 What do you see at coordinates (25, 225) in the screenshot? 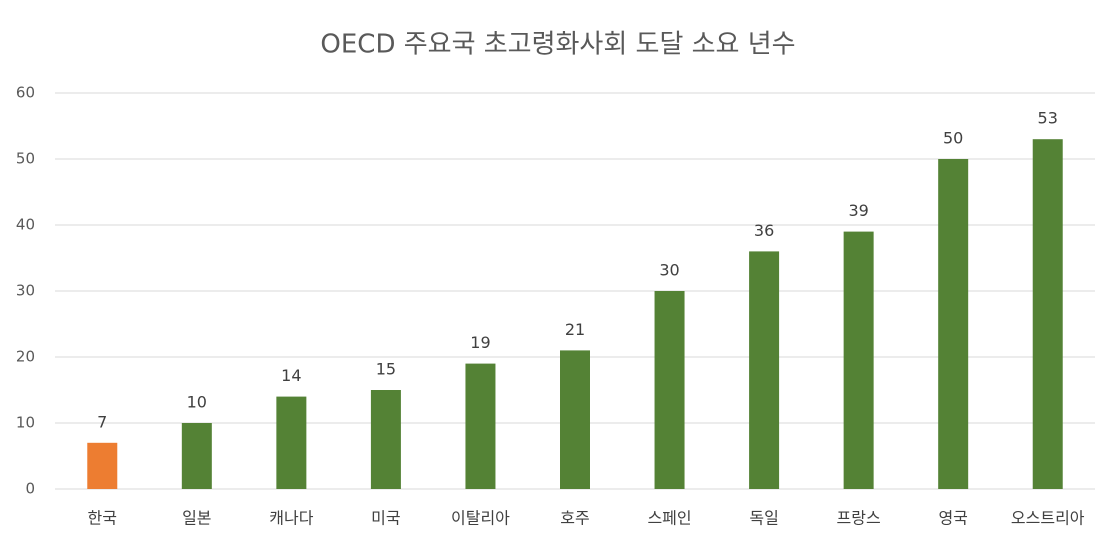
I see `y-tick-label: 40` at bounding box center [25, 225].